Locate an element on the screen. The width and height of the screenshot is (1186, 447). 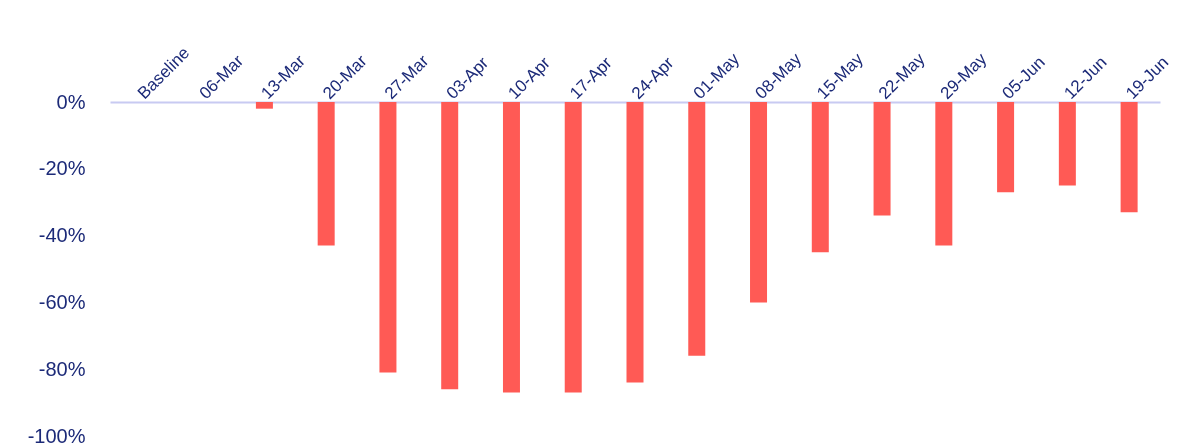
y-tick-label: -40% is located at coordinates (62, 235).